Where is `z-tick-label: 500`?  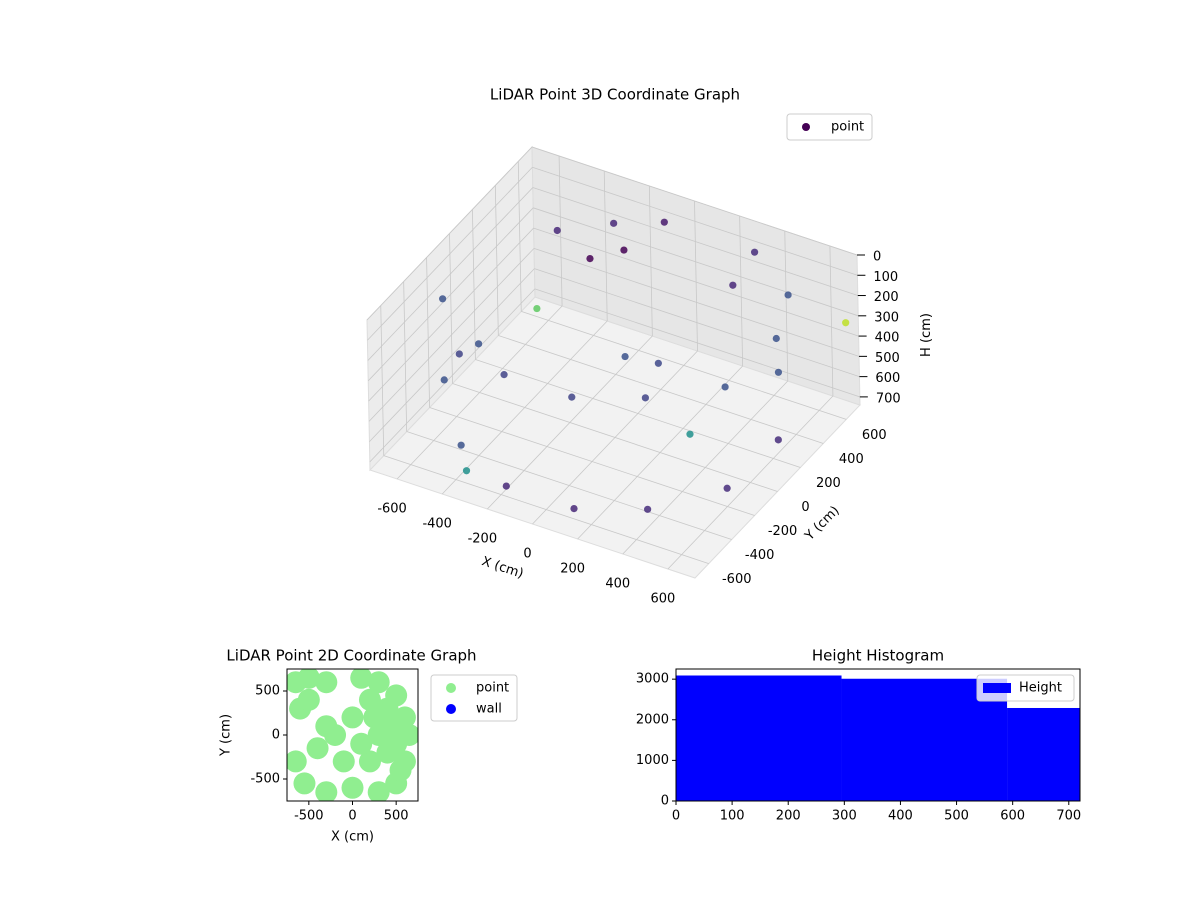 z-tick-label: 500 is located at coordinates (887, 358).